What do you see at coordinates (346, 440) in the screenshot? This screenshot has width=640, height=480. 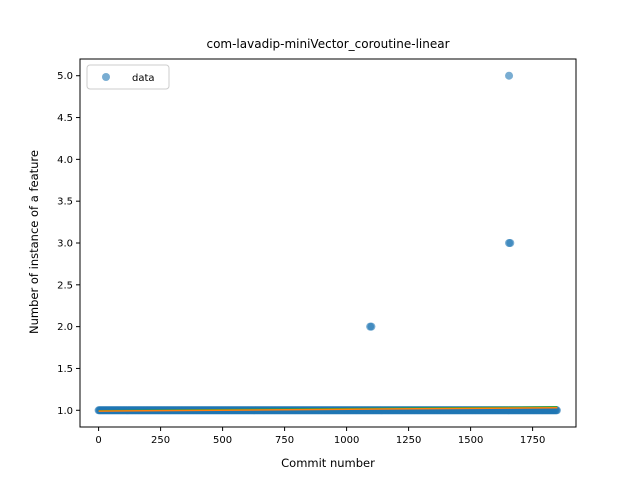 I see `x-tick-label: 1000` at bounding box center [346, 440].